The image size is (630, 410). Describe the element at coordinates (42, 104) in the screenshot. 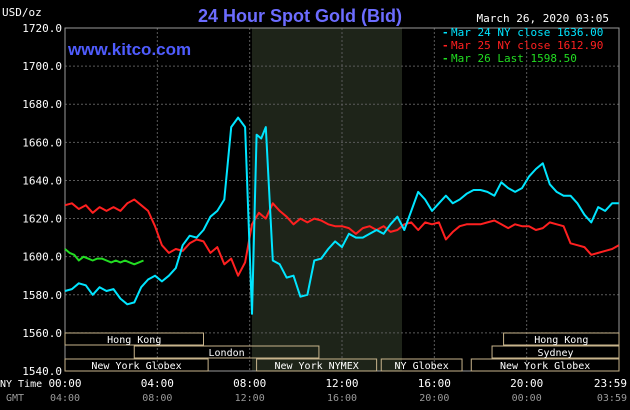

I see `y-tick-label: 1680.0` at that location.